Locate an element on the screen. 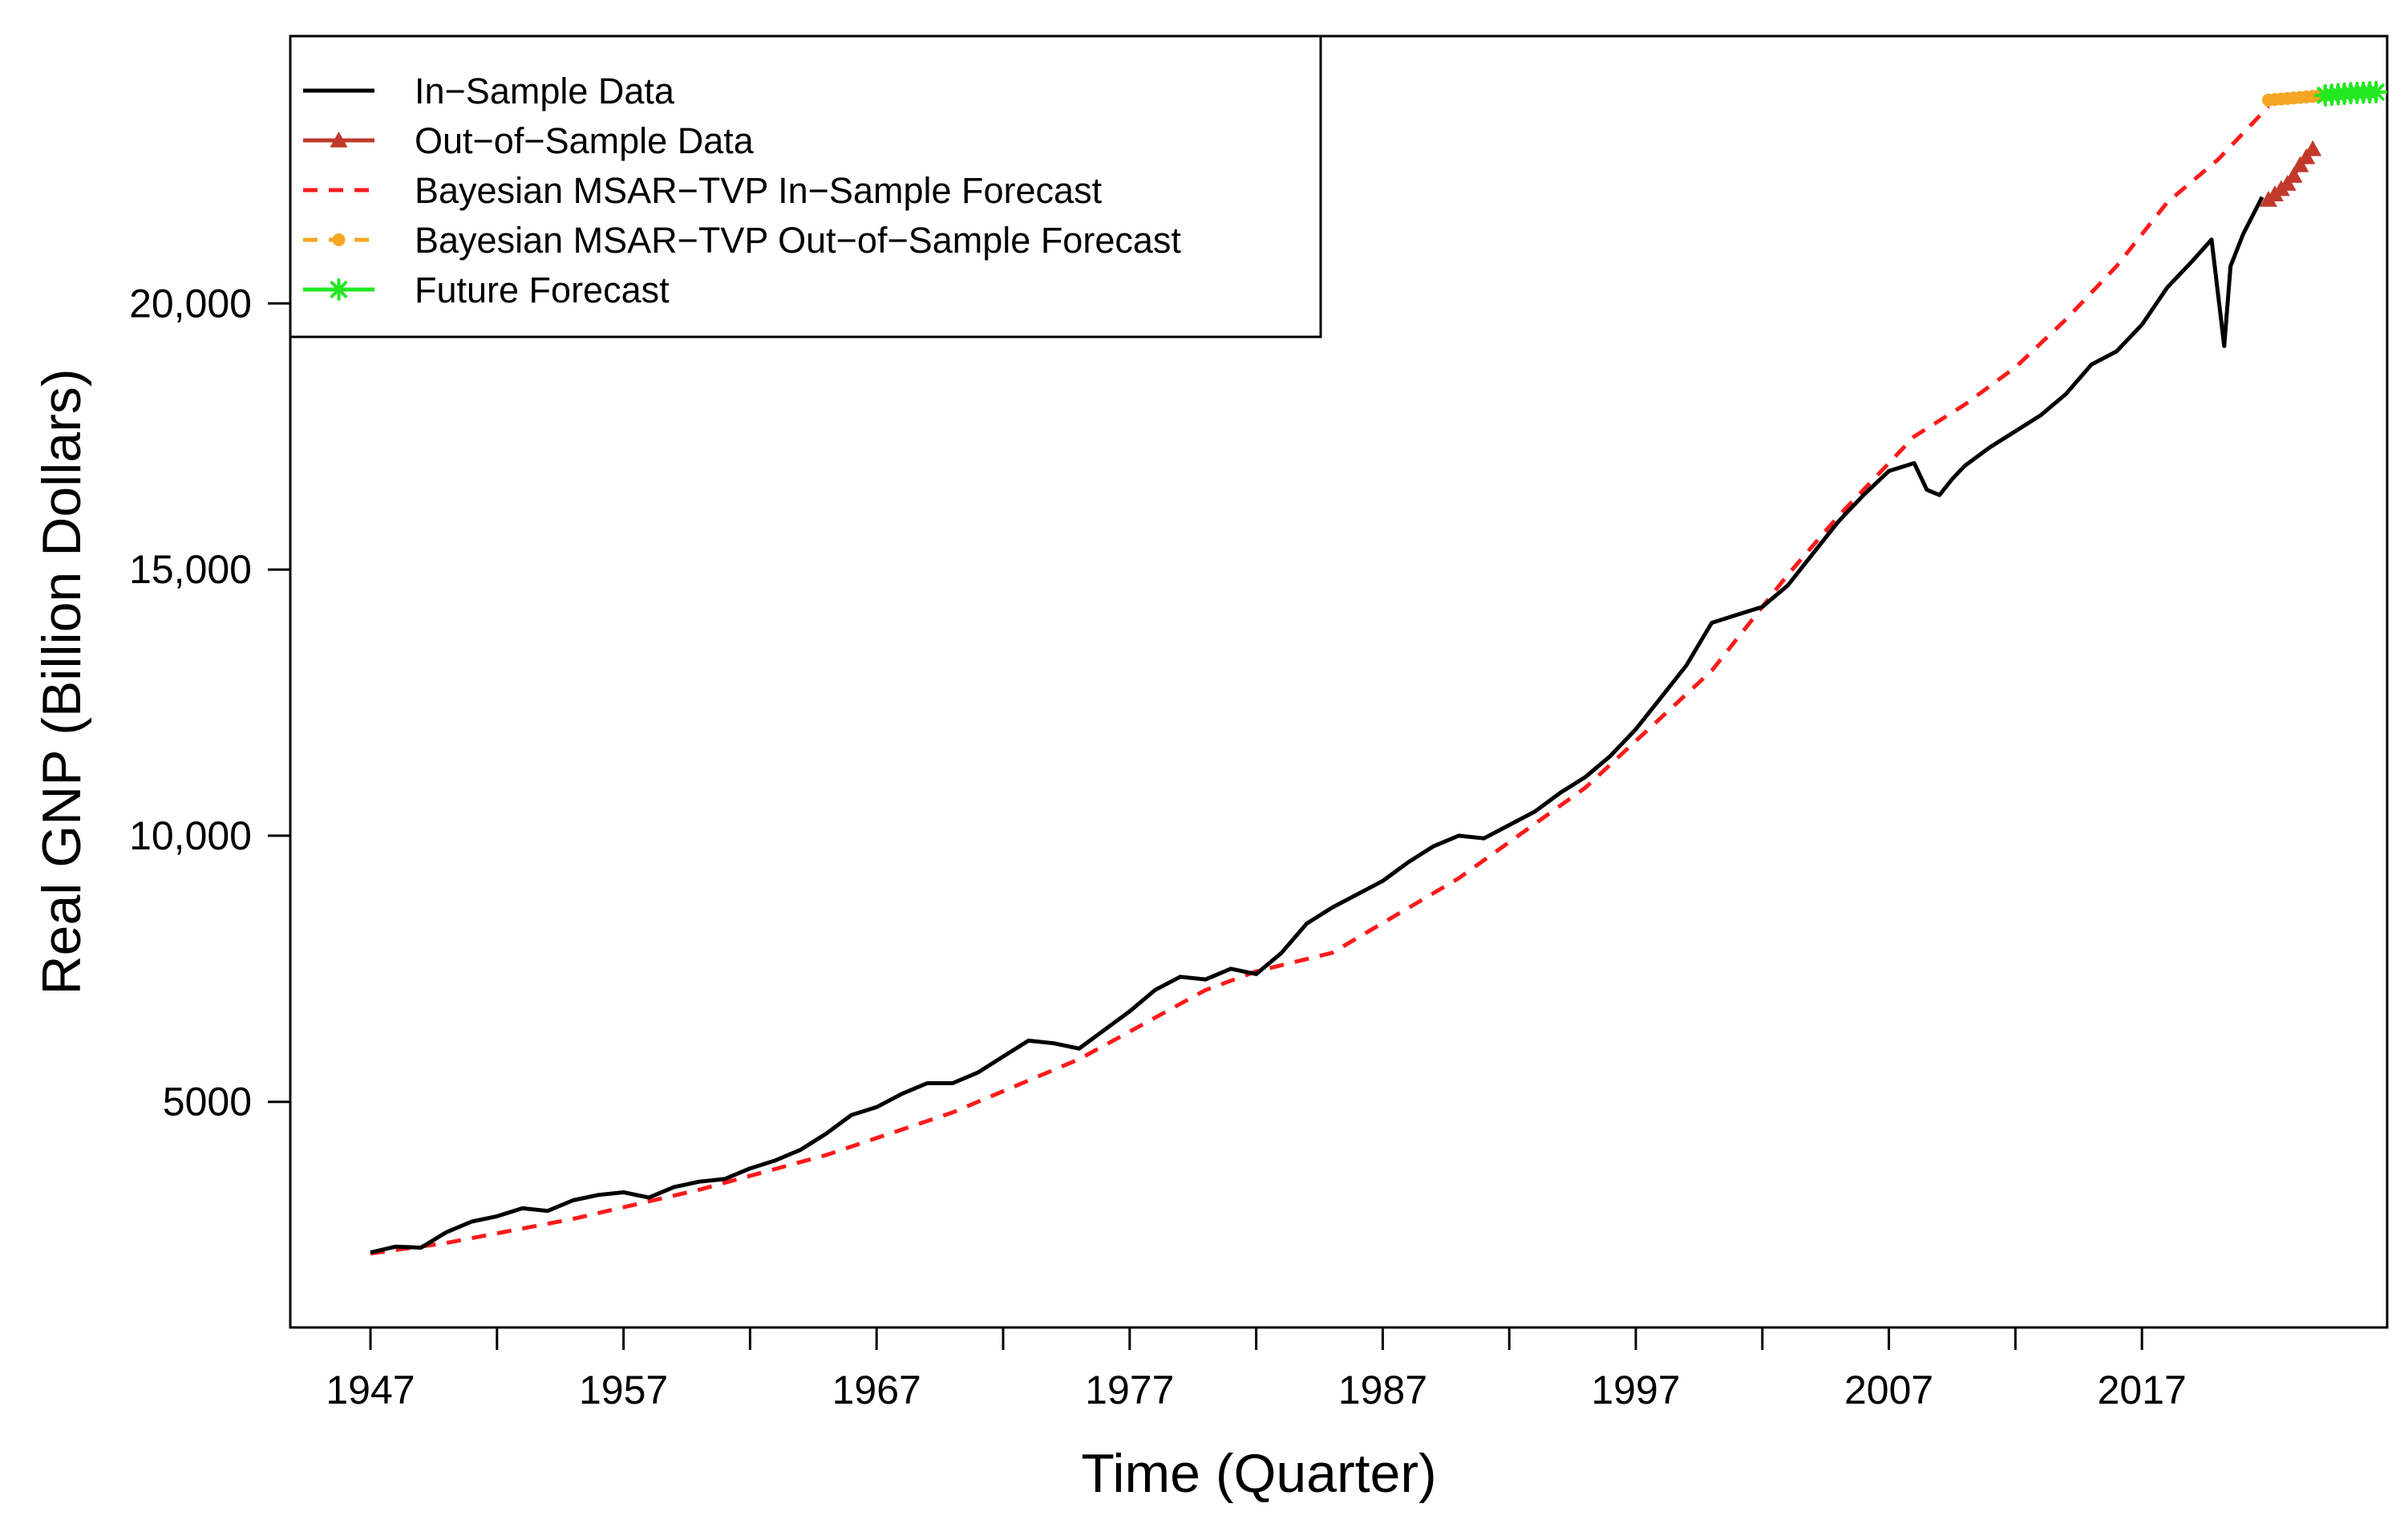  y-tick-label: 5000 is located at coordinates (208, 1102).